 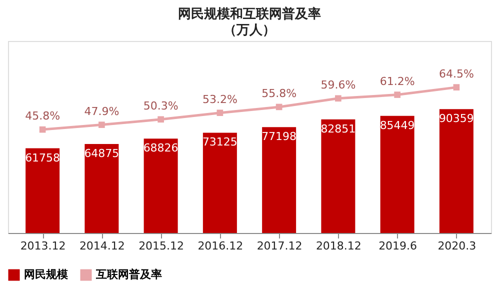 I want to click on data-label: 68826, so click(x=160, y=148).